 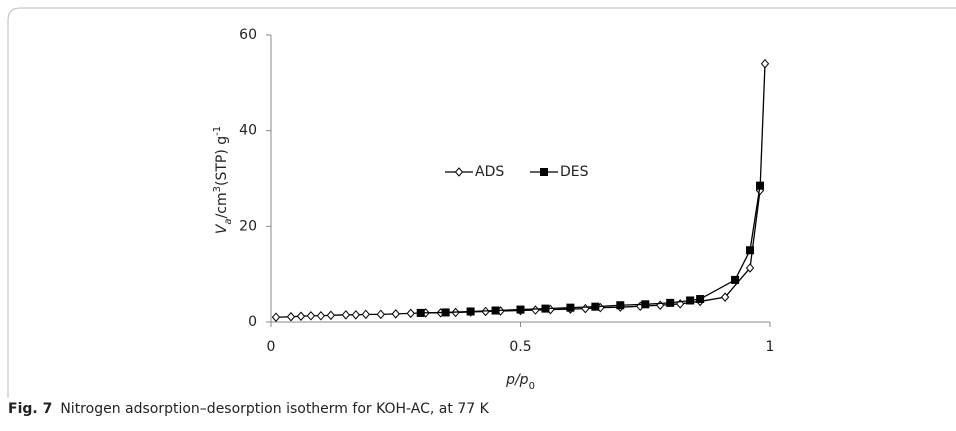 What do you see at coordinates (248, 35) in the screenshot?
I see `y-tick-label: 60` at bounding box center [248, 35].